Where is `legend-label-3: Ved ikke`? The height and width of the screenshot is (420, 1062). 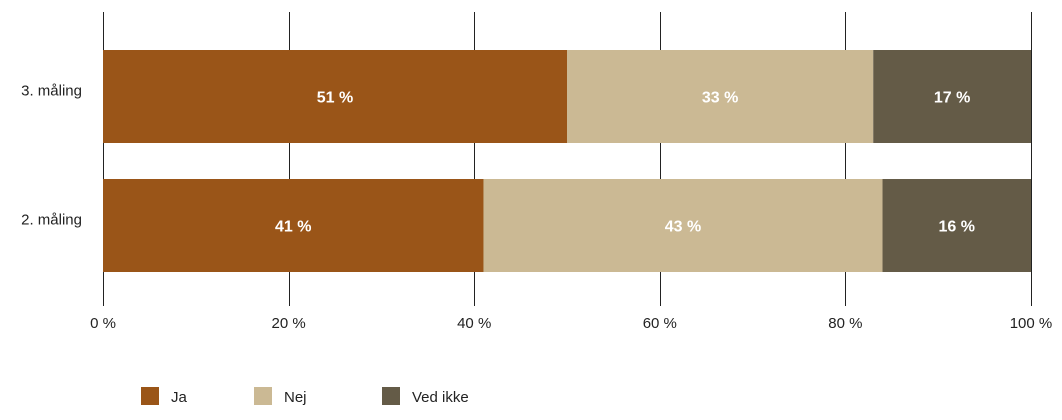
legend-label-3: Ved ikke is located at coordinates (440, 397).